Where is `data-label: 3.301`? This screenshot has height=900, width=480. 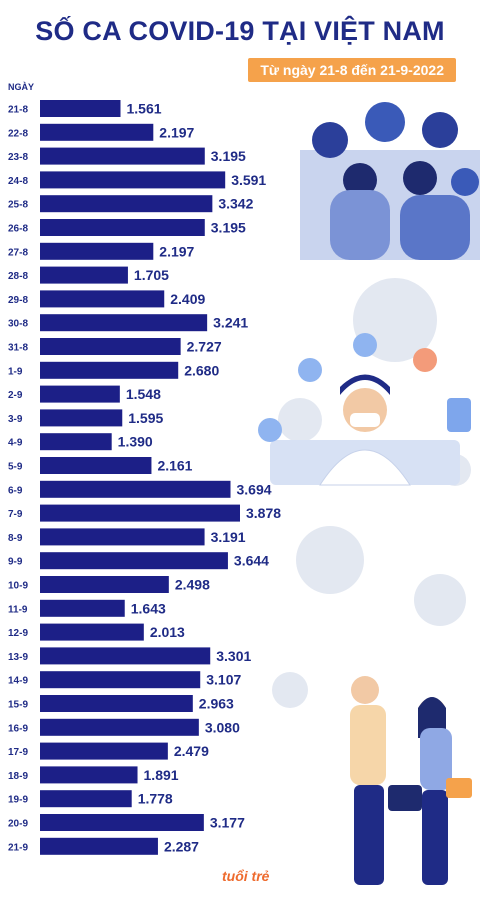
data-label: 3.301 is located at coordinates (233, 656).